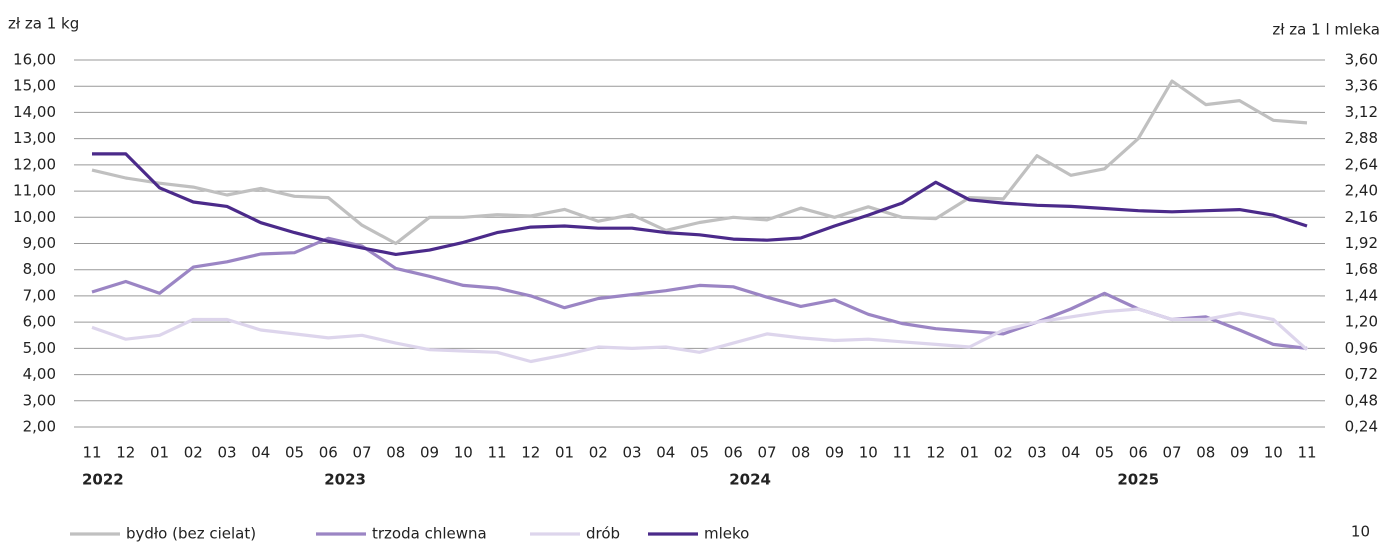  I want to click on y-tick-label: 5,00, so click(39, 348).